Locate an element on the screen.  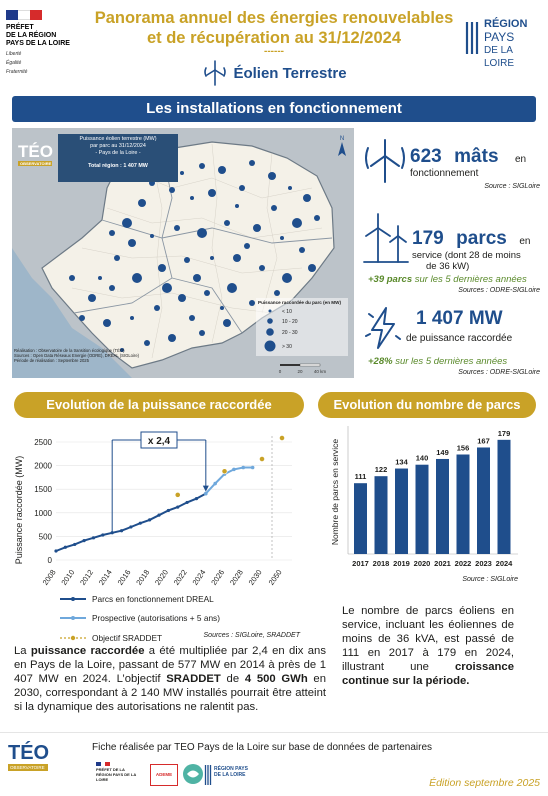
bar-value-label: 111 is located at coordinates (361, 476).